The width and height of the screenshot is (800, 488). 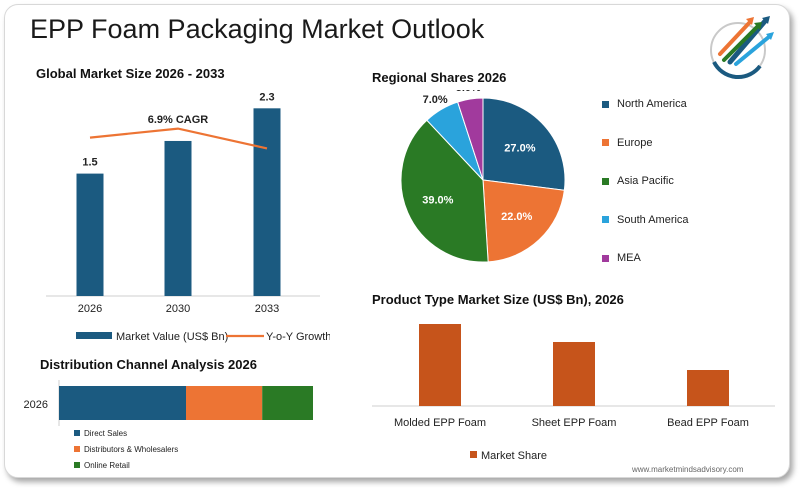 What do you see at coordinates (653, 219) in the screenshot?
I see `pie-legend-label: South America` at bounding box center [653, 219].